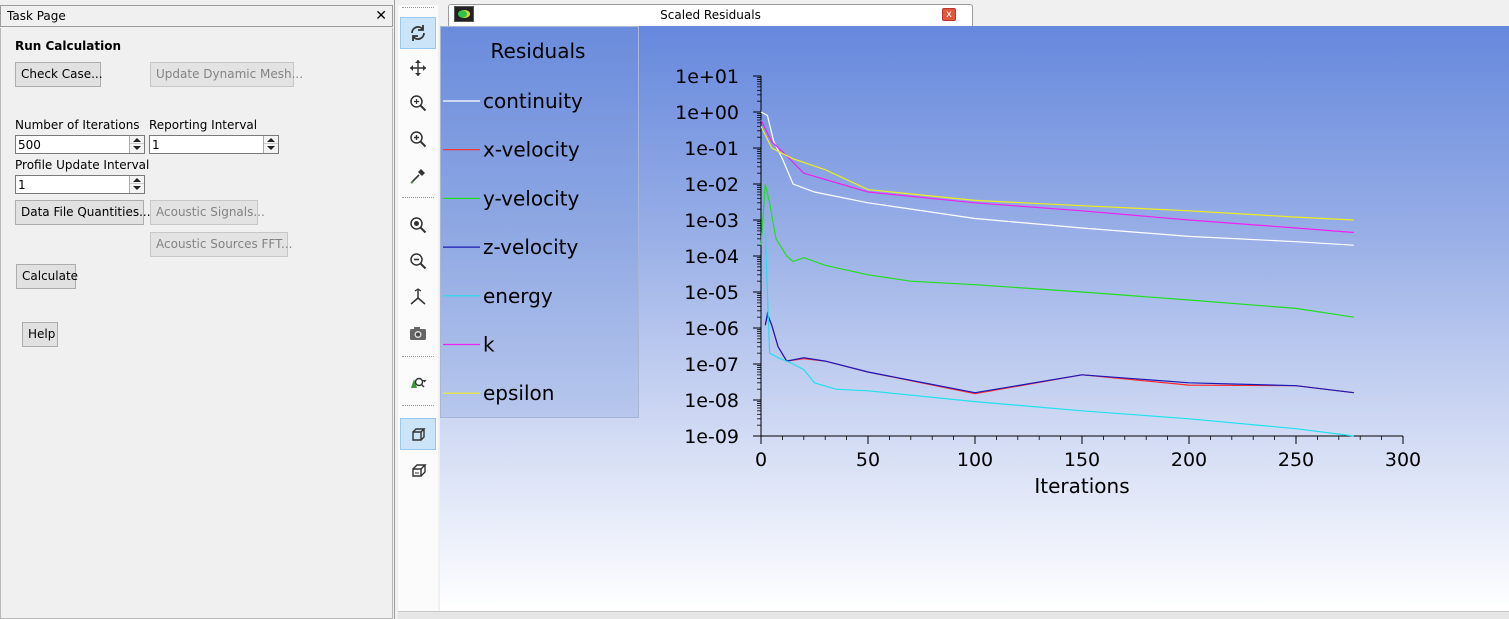  Describe the element at coordinates (418, 261) in the screenshot. I see `zoom-out-icon` at that location.